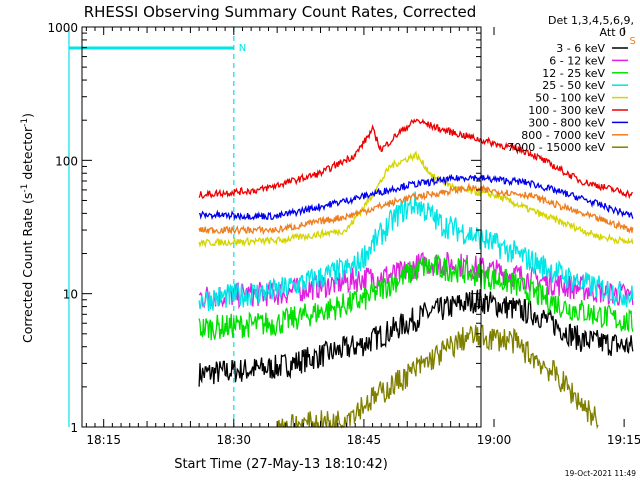 The image size is (640, 480). What do you see at coordinates (613, 32) in the screenshot?
I see `legend-header-line2: Att 0` at bounding box center [613, 32].